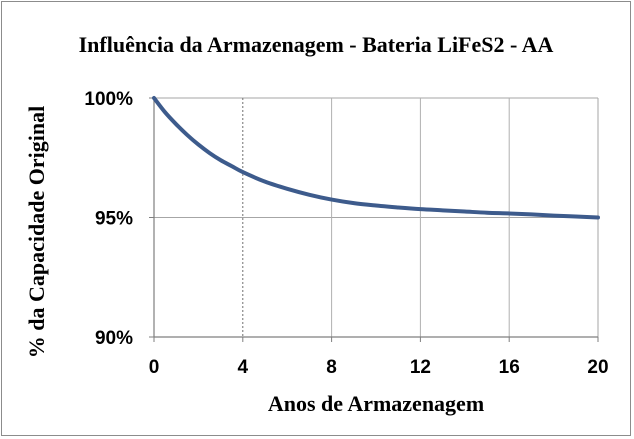  Describe the element at coordinates (331, 367) in the screenshot. I see `x-tick-label: 8` at that location.